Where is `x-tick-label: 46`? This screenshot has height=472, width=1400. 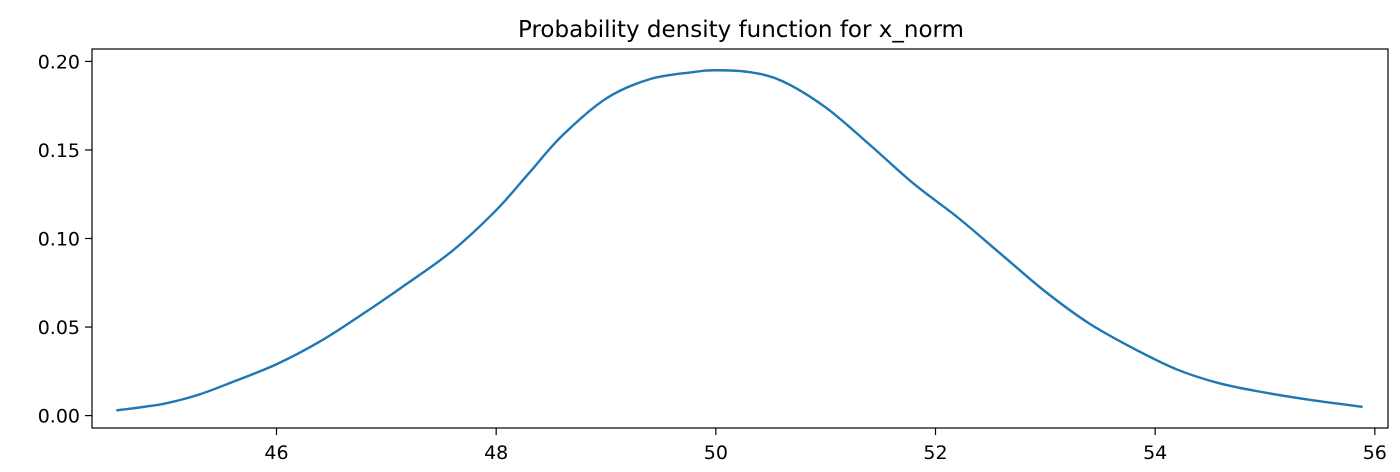
x-tick-label: 46 is located at coordinates (276, 453).